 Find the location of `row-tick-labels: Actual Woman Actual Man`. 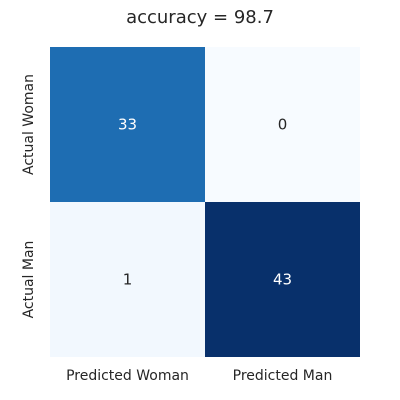

row-tick-labels: Actual Woman Actual Man is located at coordinates (29, 196).